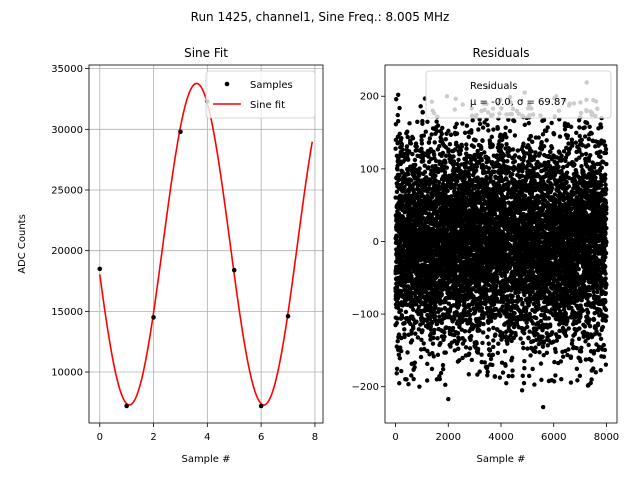 Image resolution: width=640 pixels, height=484 pixels. What do you see at coordinates (267, 105) in the screenshot?
I see `legend-sine-fit-label: Sine fit` at bounding box center [267, 105].